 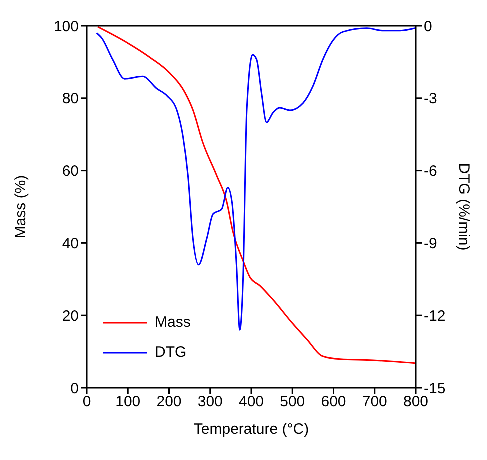 I want to click on y2-tick-label: -3, so click(x=431, y=99).